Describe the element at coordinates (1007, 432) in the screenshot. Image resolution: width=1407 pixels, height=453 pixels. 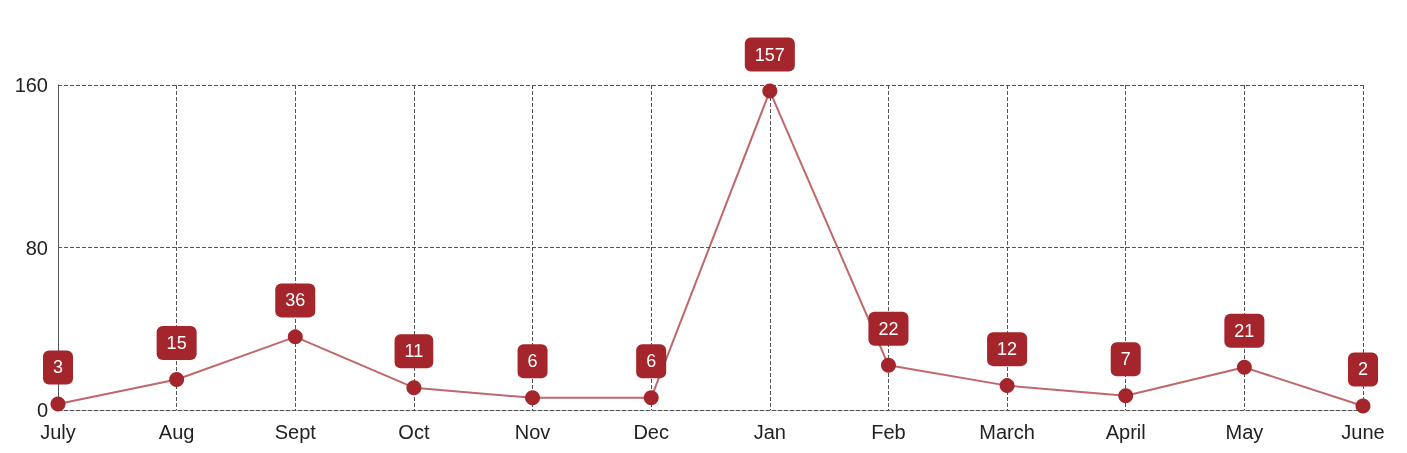
I see `x-tick-label: March` at that location.